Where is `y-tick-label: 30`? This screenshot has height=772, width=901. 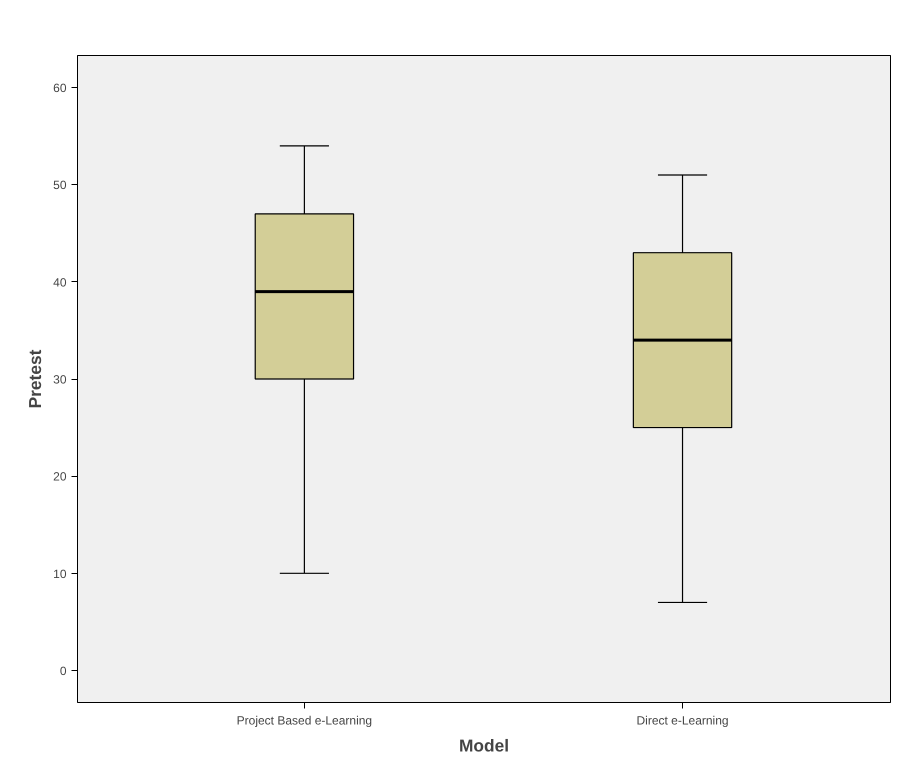 y-tick-label: 30 is located at coordinates (60, 379).